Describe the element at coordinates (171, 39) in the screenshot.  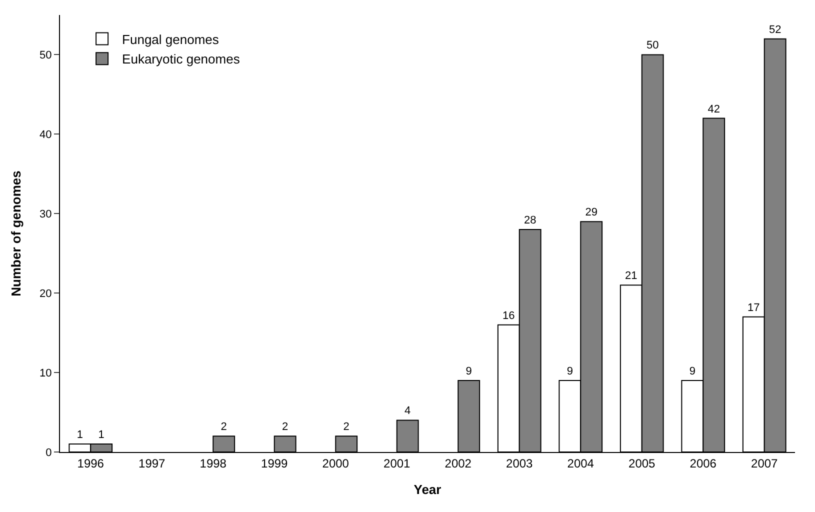
I see `legend-label: Fungal genomes` at that location.